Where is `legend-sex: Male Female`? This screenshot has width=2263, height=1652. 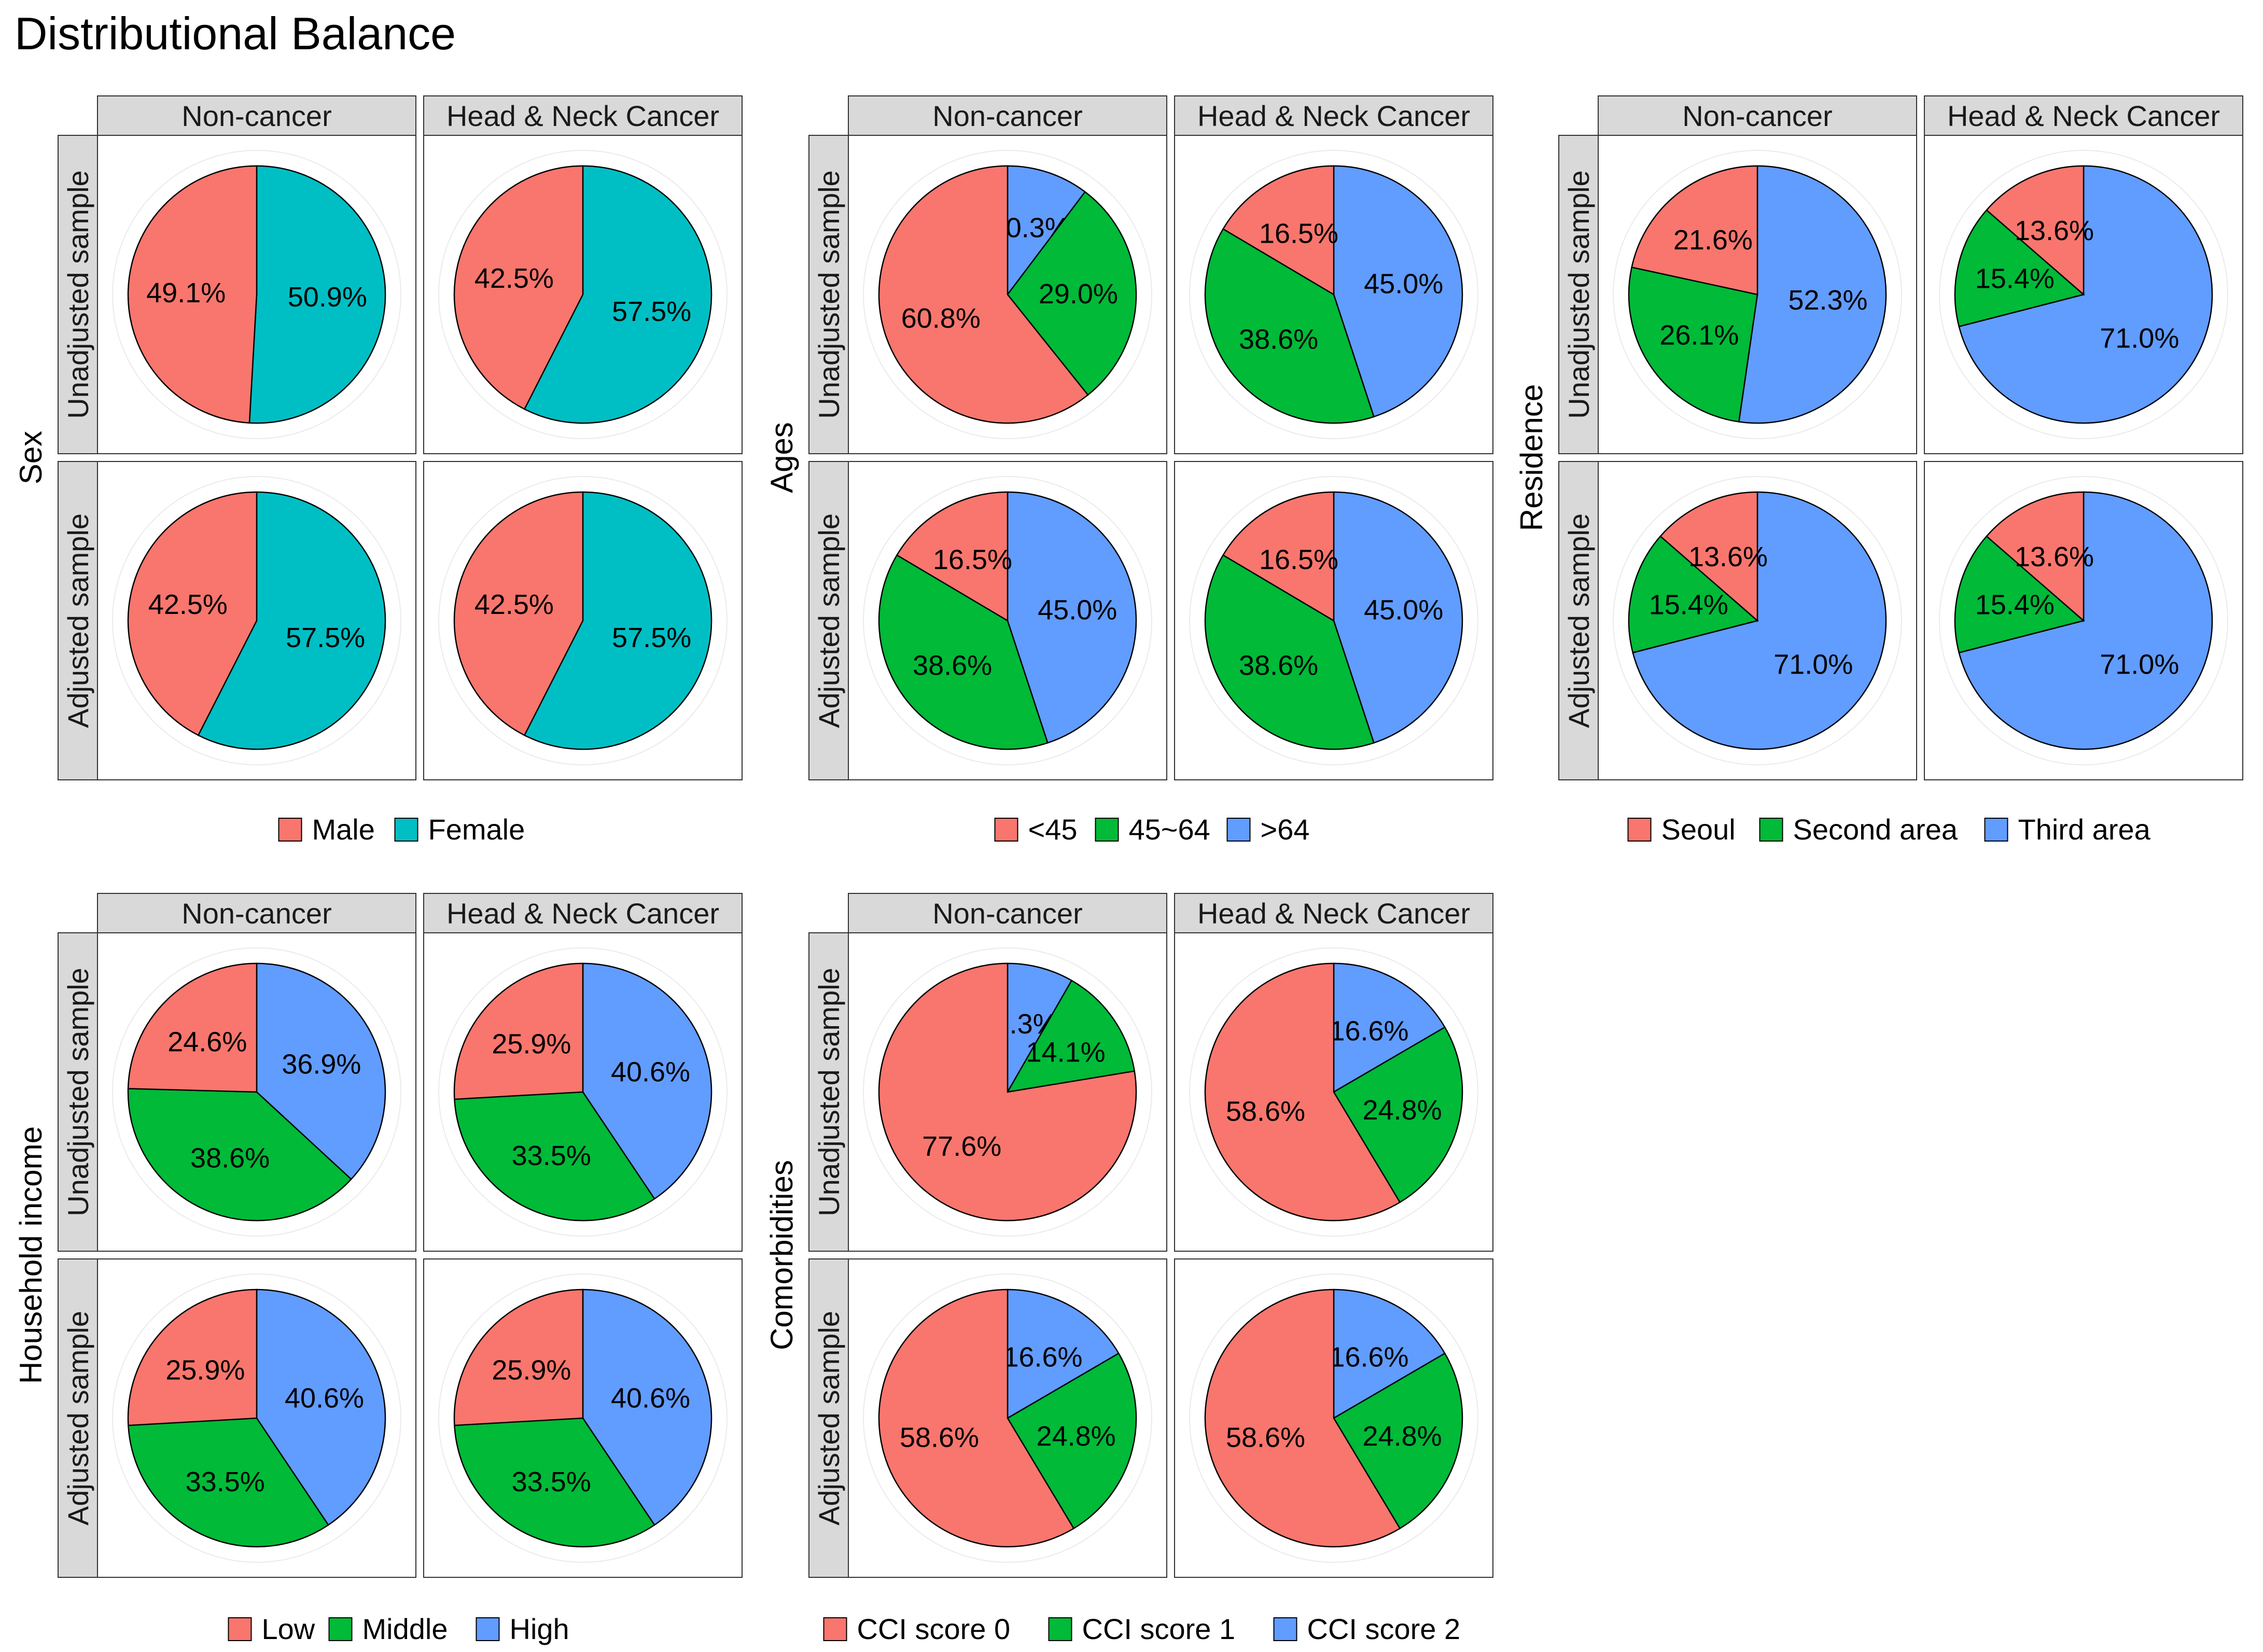
legend-sex: Male Female is located at coordinates (401, 829).